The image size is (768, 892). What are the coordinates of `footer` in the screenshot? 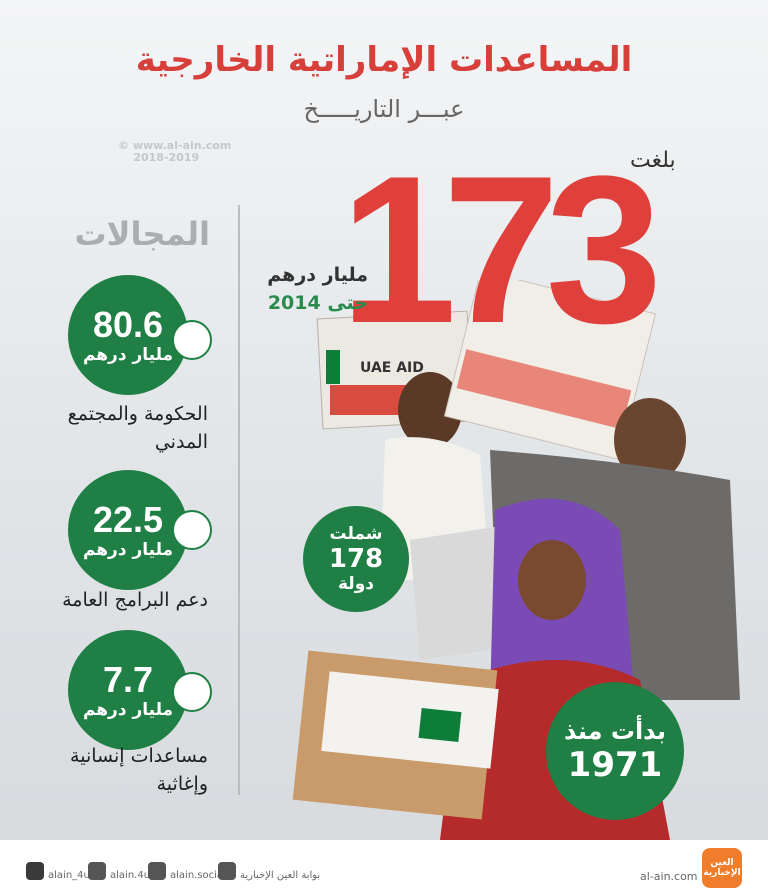 It's located at (384, 866).